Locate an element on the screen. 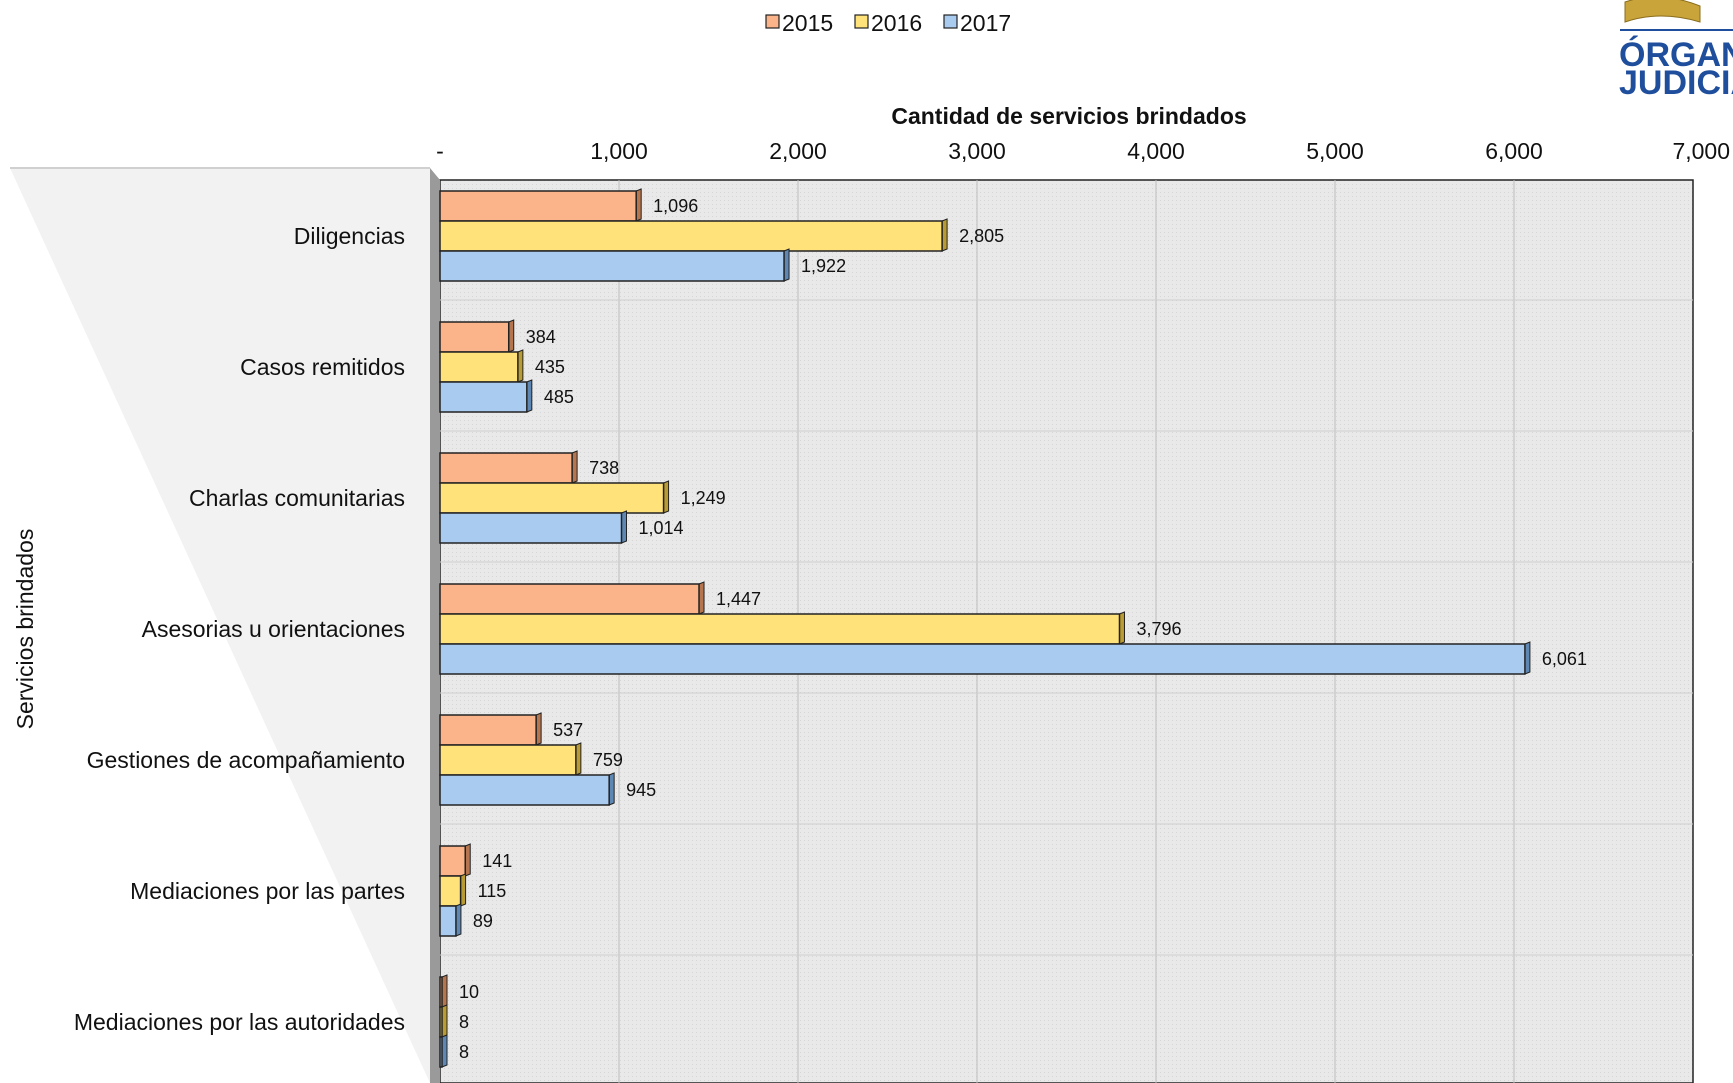 This screenshot has width=1733, height=1083. data-label: 1,447 is located at coordinates (738, 599).